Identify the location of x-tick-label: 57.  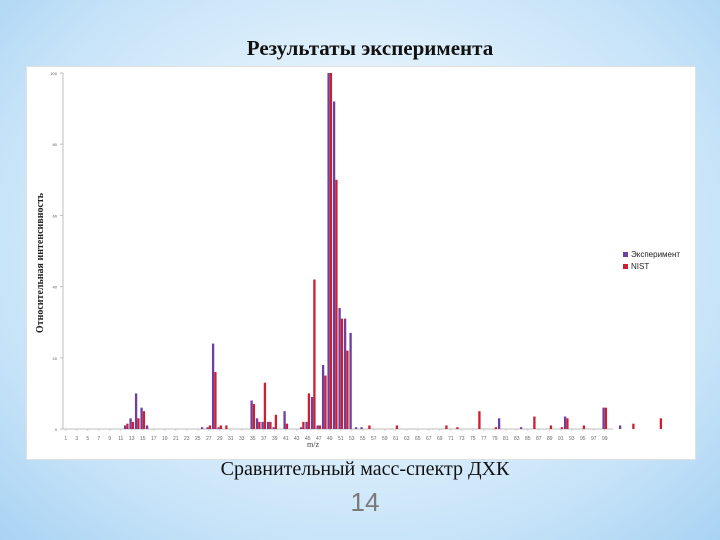
(374, 439).